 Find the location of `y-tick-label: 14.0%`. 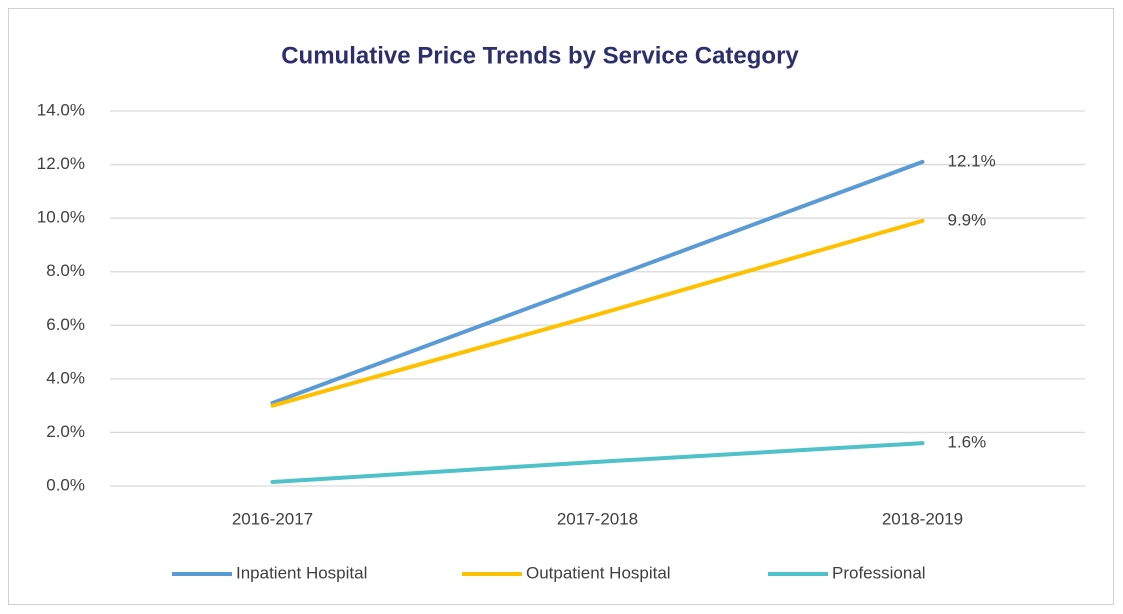

y-tick-label: 14.0% is located at coordinates (61, 109).